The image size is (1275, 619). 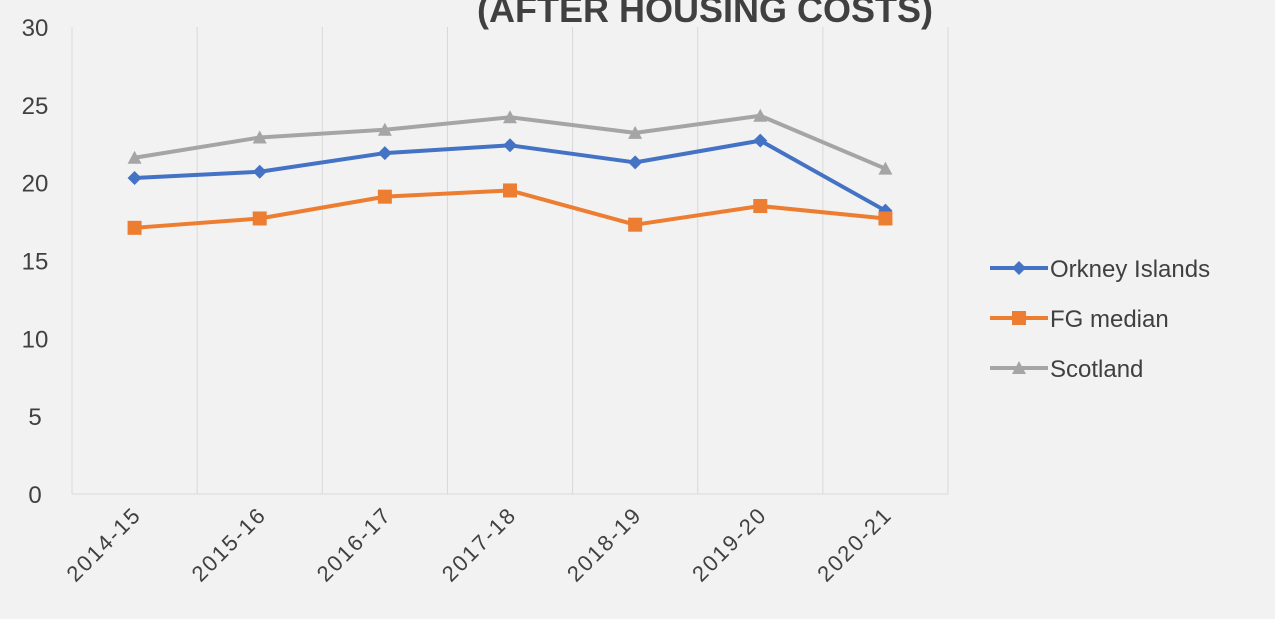 What do you see at coordinates (1109, 319) in the screenshot?
I see `legend-label: FG median` at bounding box center [1109, 319].